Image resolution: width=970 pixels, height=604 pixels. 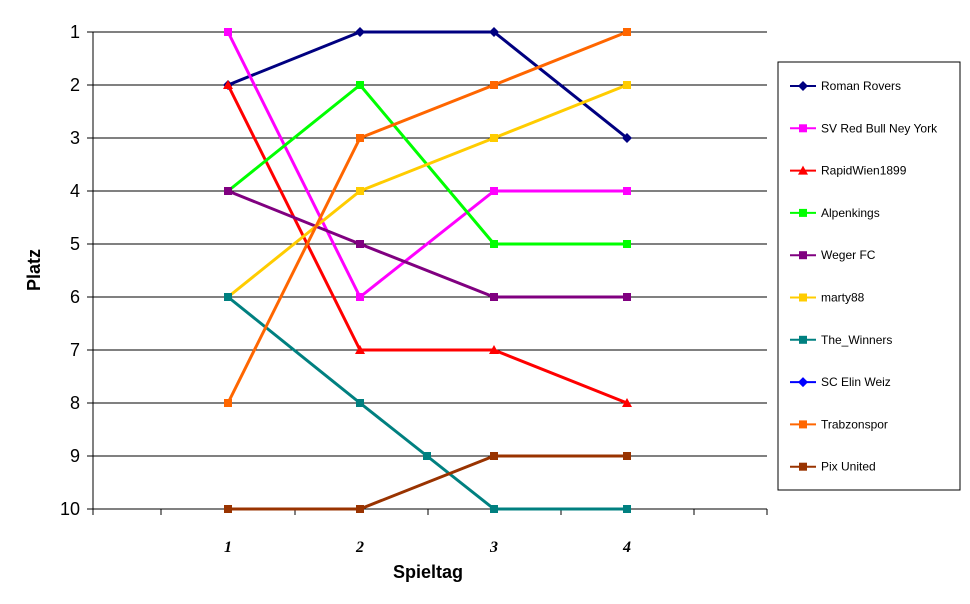 I want to click on y-tick-label: 5, so click(x=75, y=244).